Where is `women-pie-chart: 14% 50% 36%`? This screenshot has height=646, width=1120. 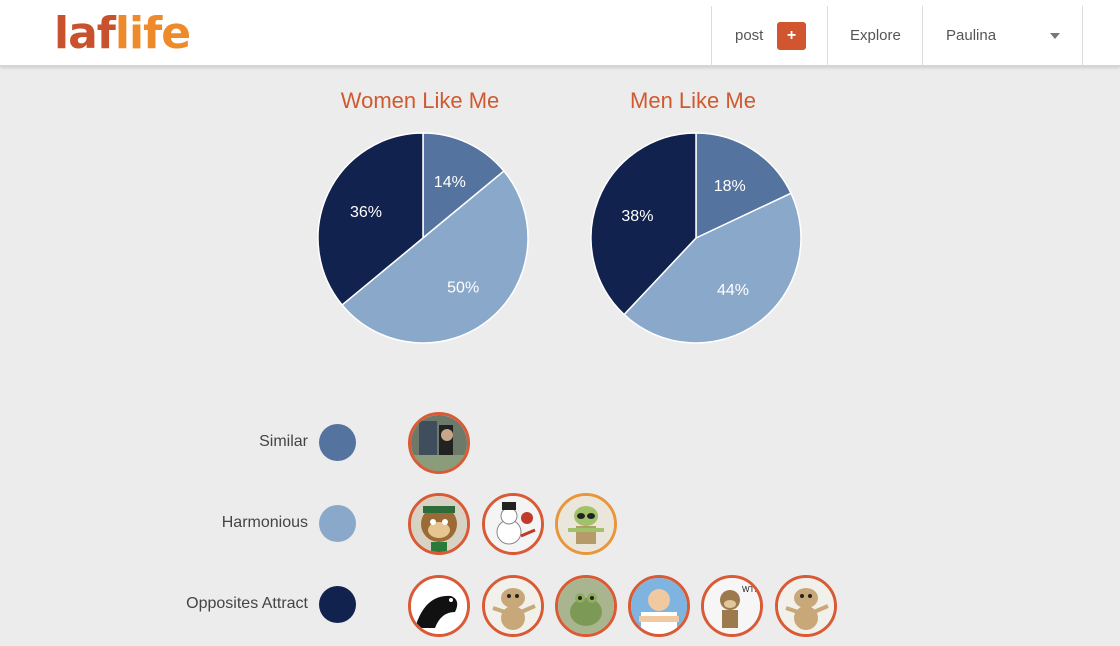 women-pie-chart: 14% 50% 36% is located at coordinates (423, 238).